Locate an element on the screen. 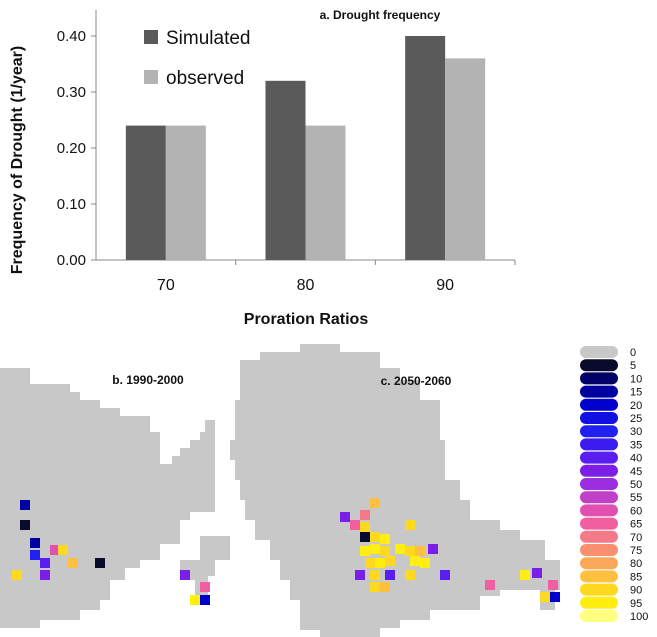  map-legend-label-0: 0 is located at coordinates (633, 353).